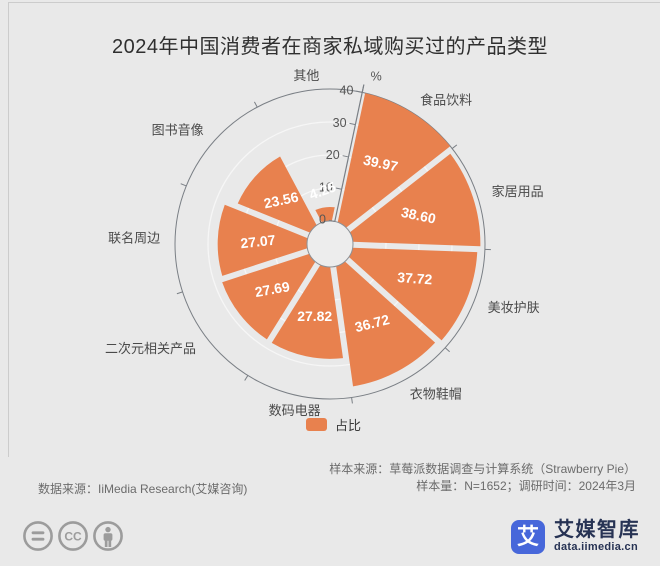 This screenshot has height=566, width=660. Describe the element at coordinates (272, 289) in the screenshot. I see `value-label: 27.69` at that location.